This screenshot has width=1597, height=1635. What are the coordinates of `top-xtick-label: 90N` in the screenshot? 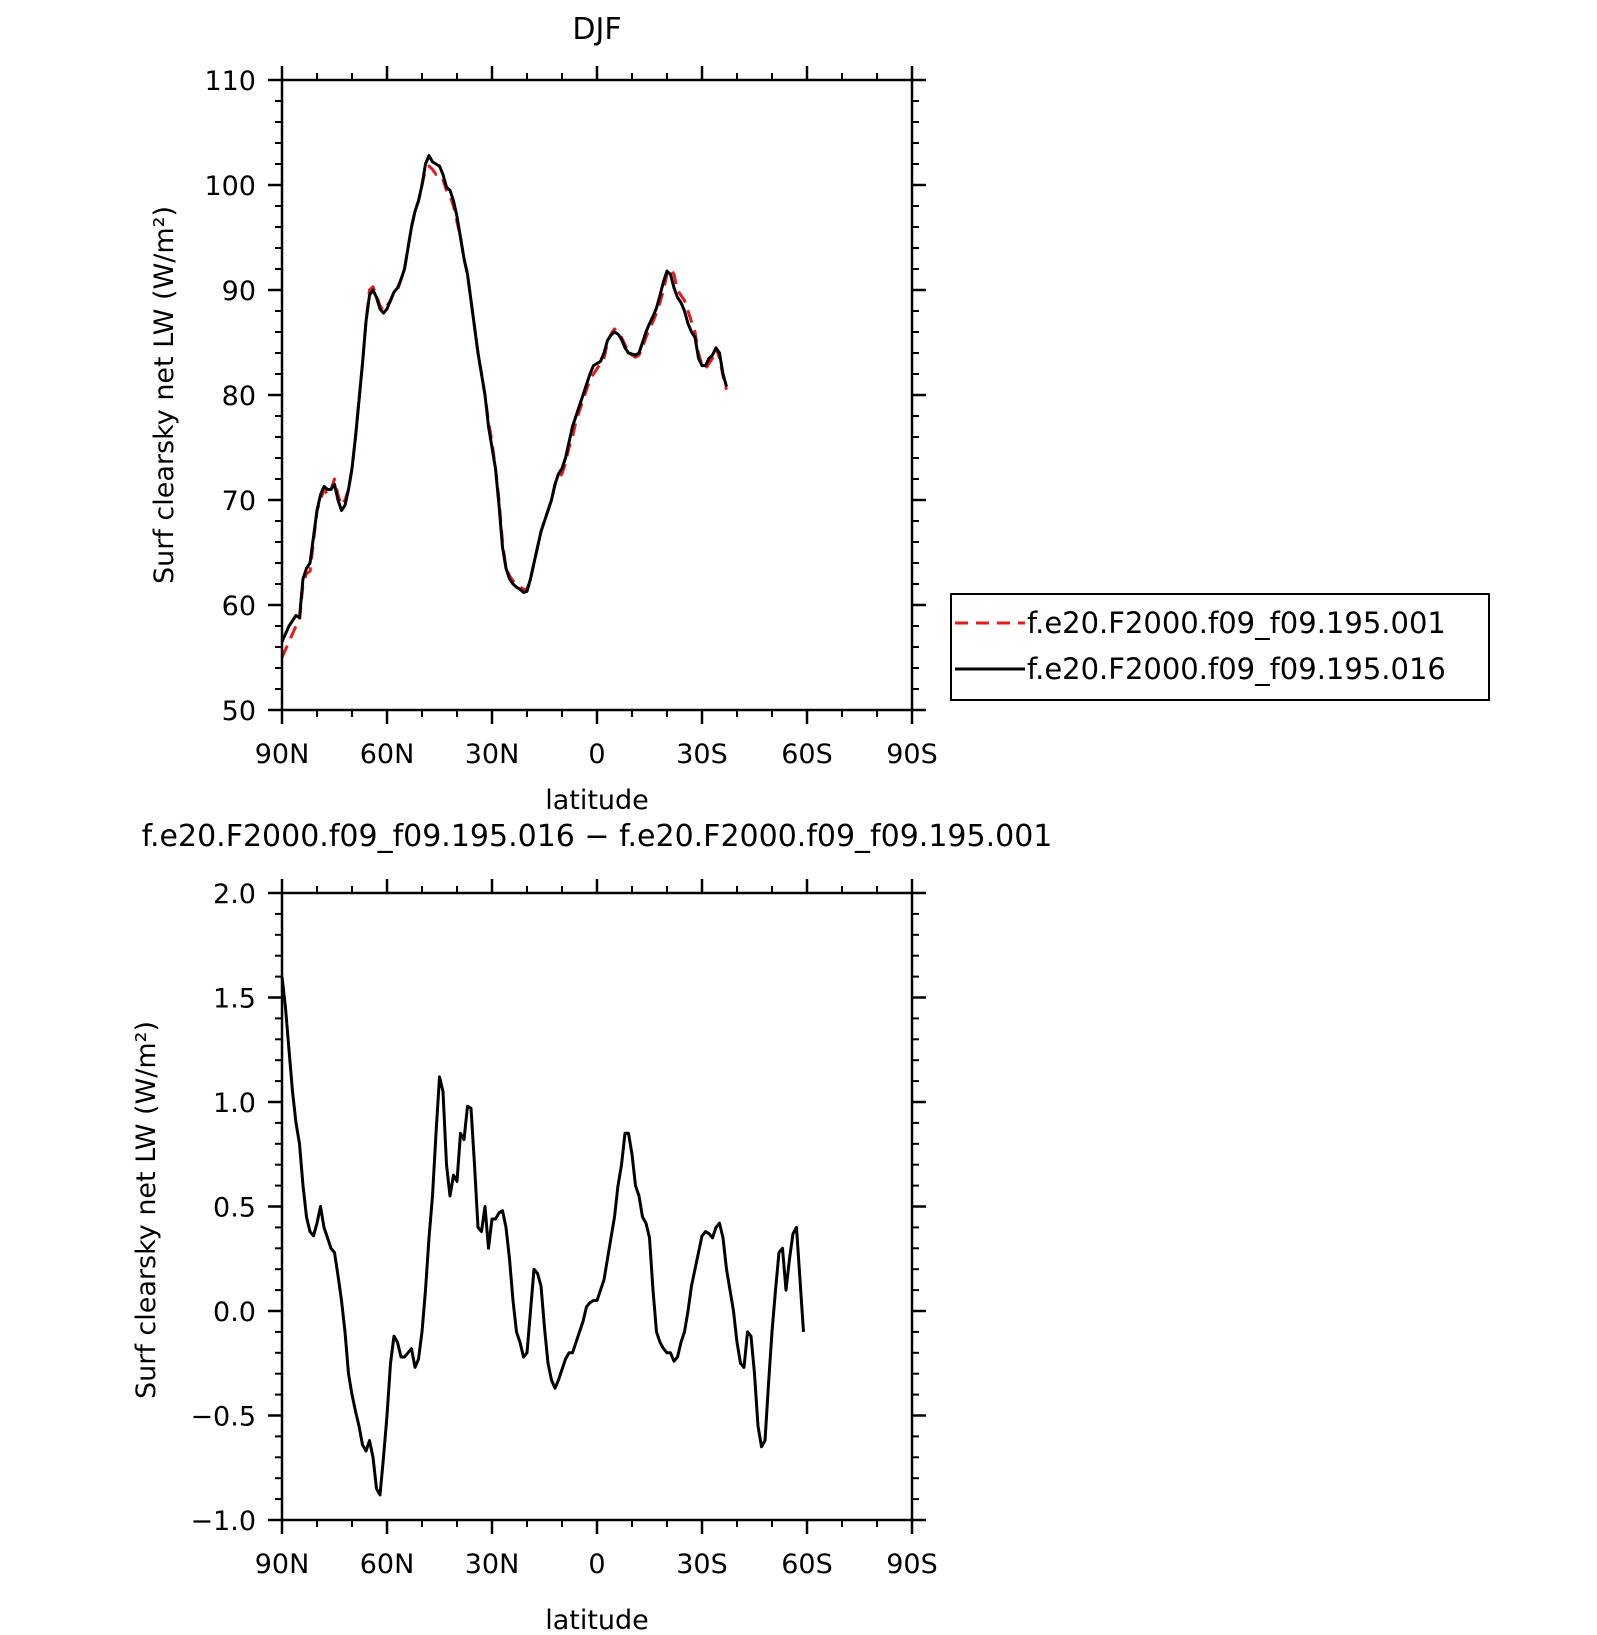 It's located at (282, 754).